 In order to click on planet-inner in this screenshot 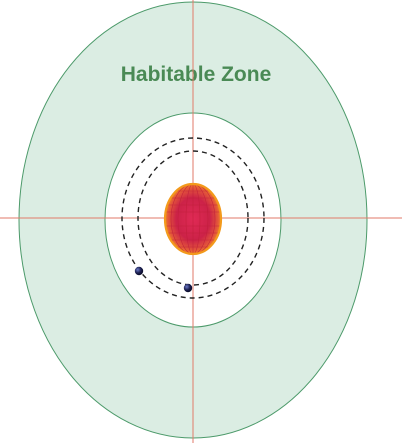, I will do `click(139, 271)`.